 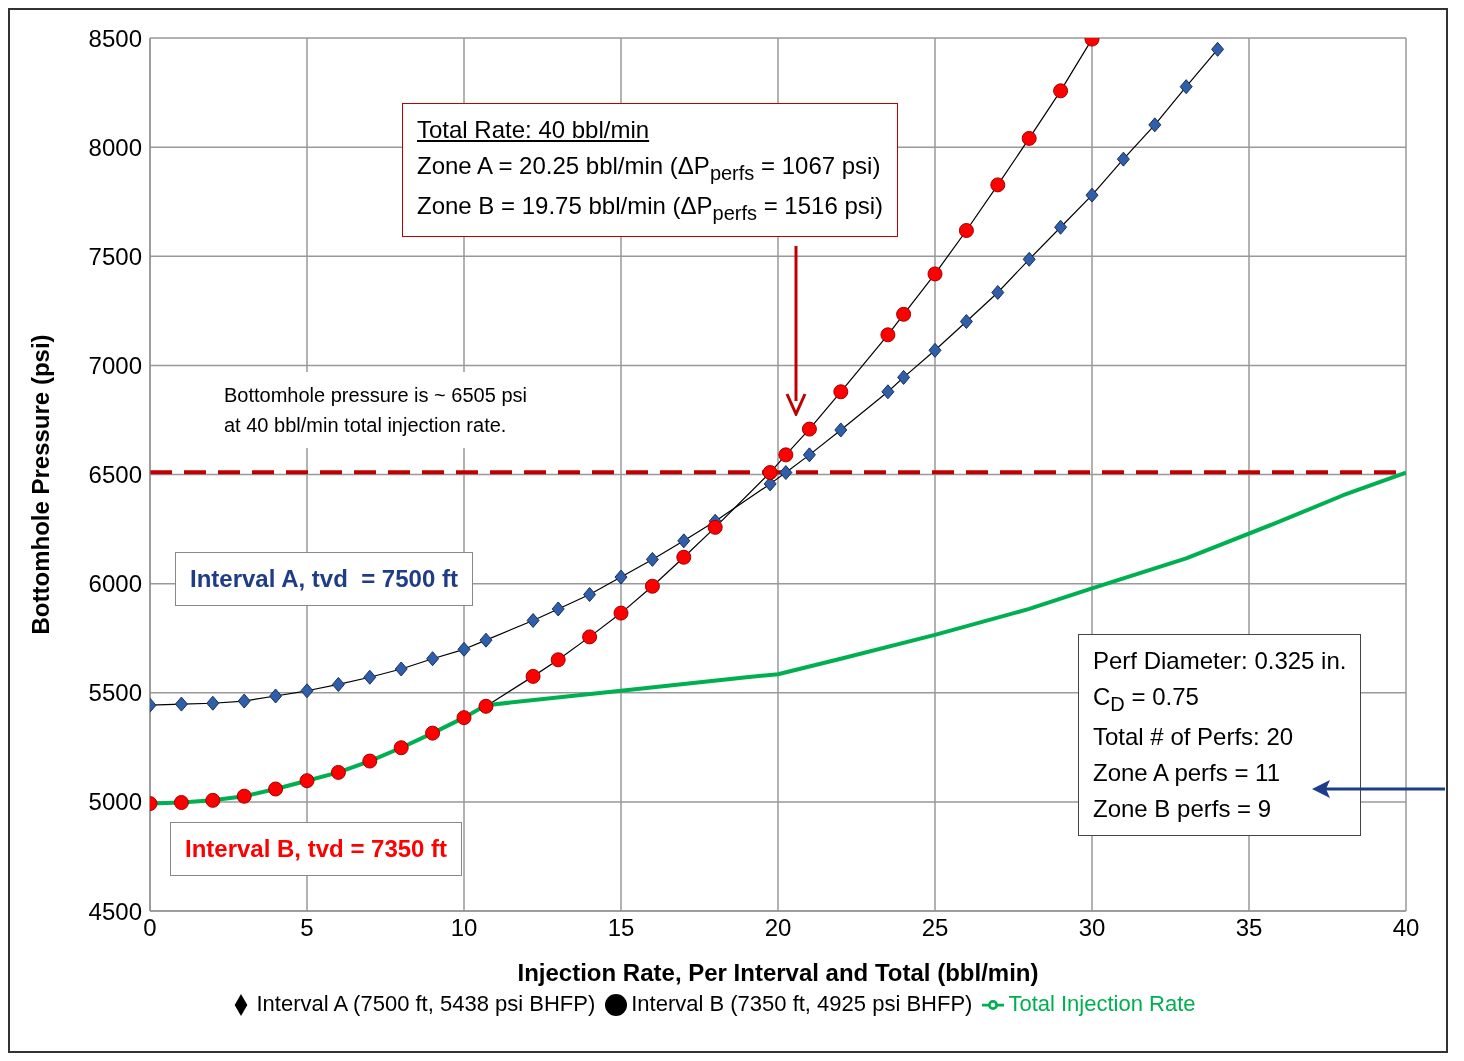 I want to click on y-tick-label: 5000, so click(x=115, y=802).